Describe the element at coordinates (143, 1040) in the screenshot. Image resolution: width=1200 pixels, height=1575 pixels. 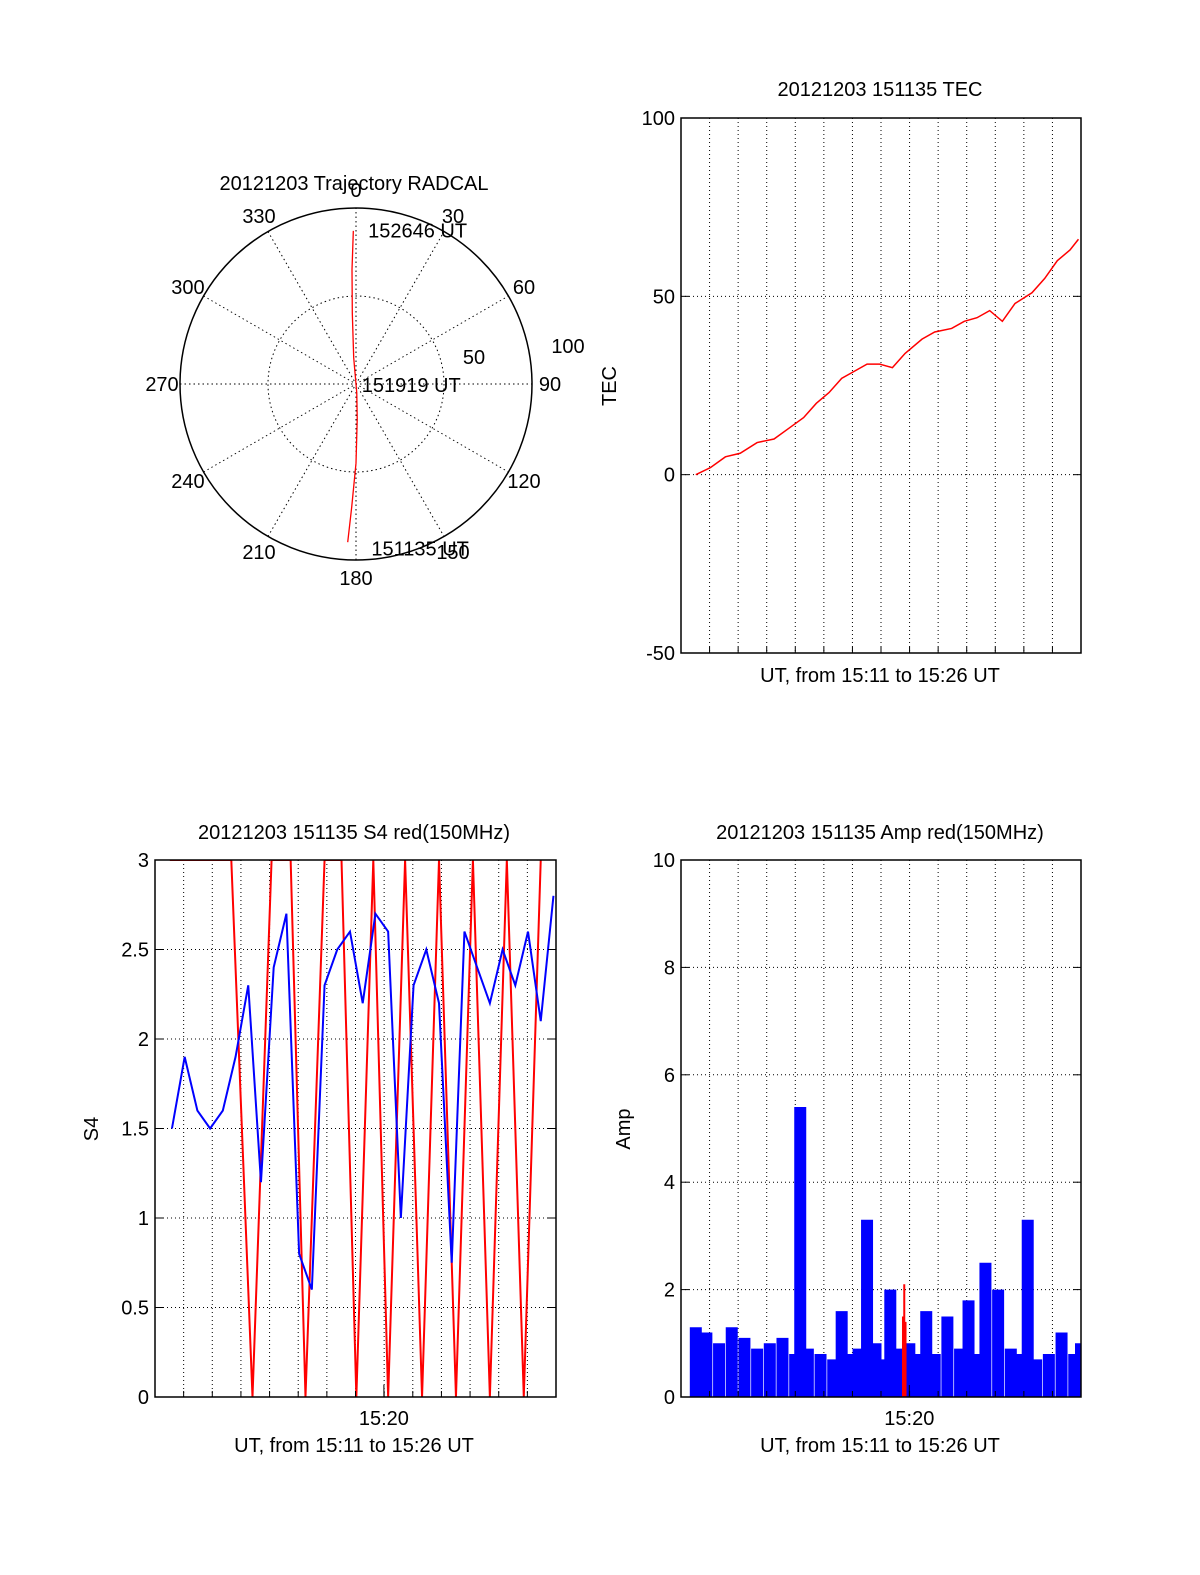
I see `s4-y-tick-label: 2` at that location.